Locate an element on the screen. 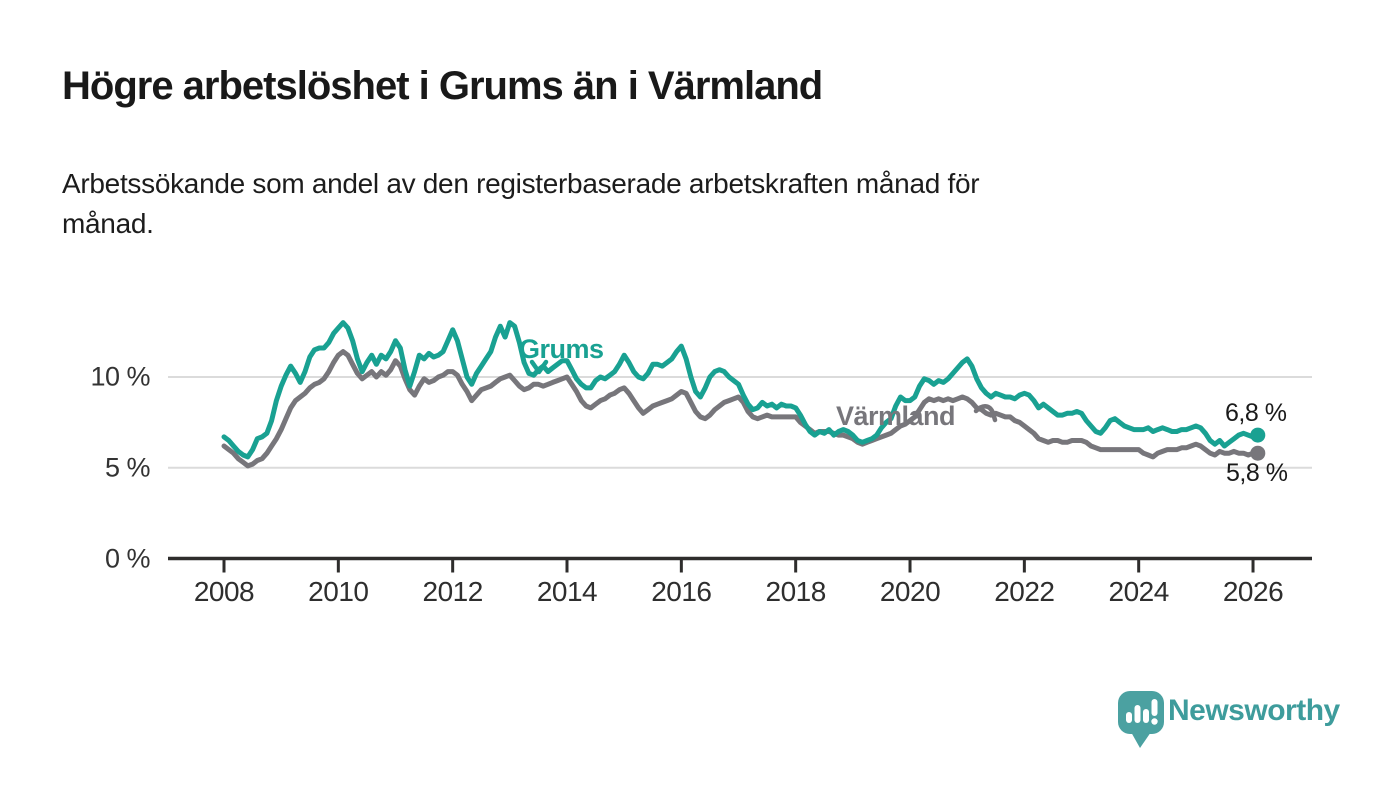 Image resolution: width=1400 pixels, height=794 pixels. grums-line is located at coordinates (741, 390).